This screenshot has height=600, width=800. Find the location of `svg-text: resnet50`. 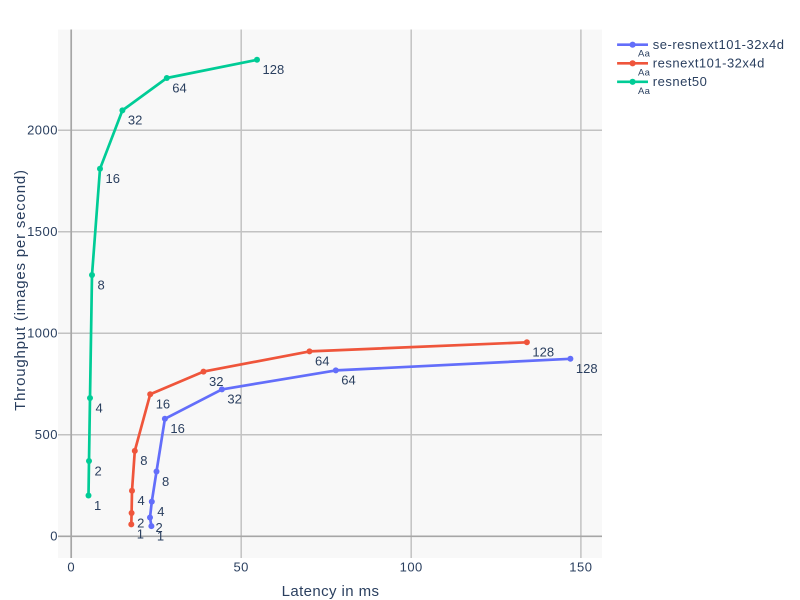

svg-text: resnet50 is located at coordinates (680, 81).